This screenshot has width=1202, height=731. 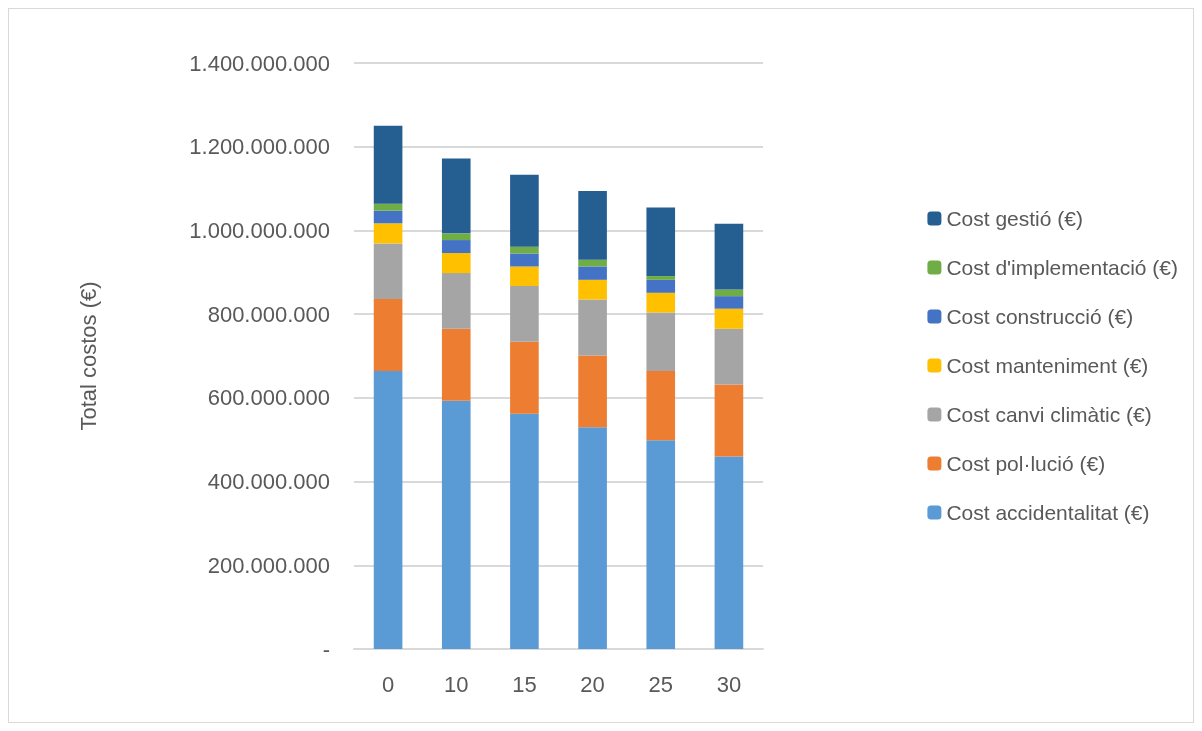 What do you see at coordinates (259, 230) in the screenshot?
I see `y-tick-label: 1.000.000.000` at bounding box center [259, 230].